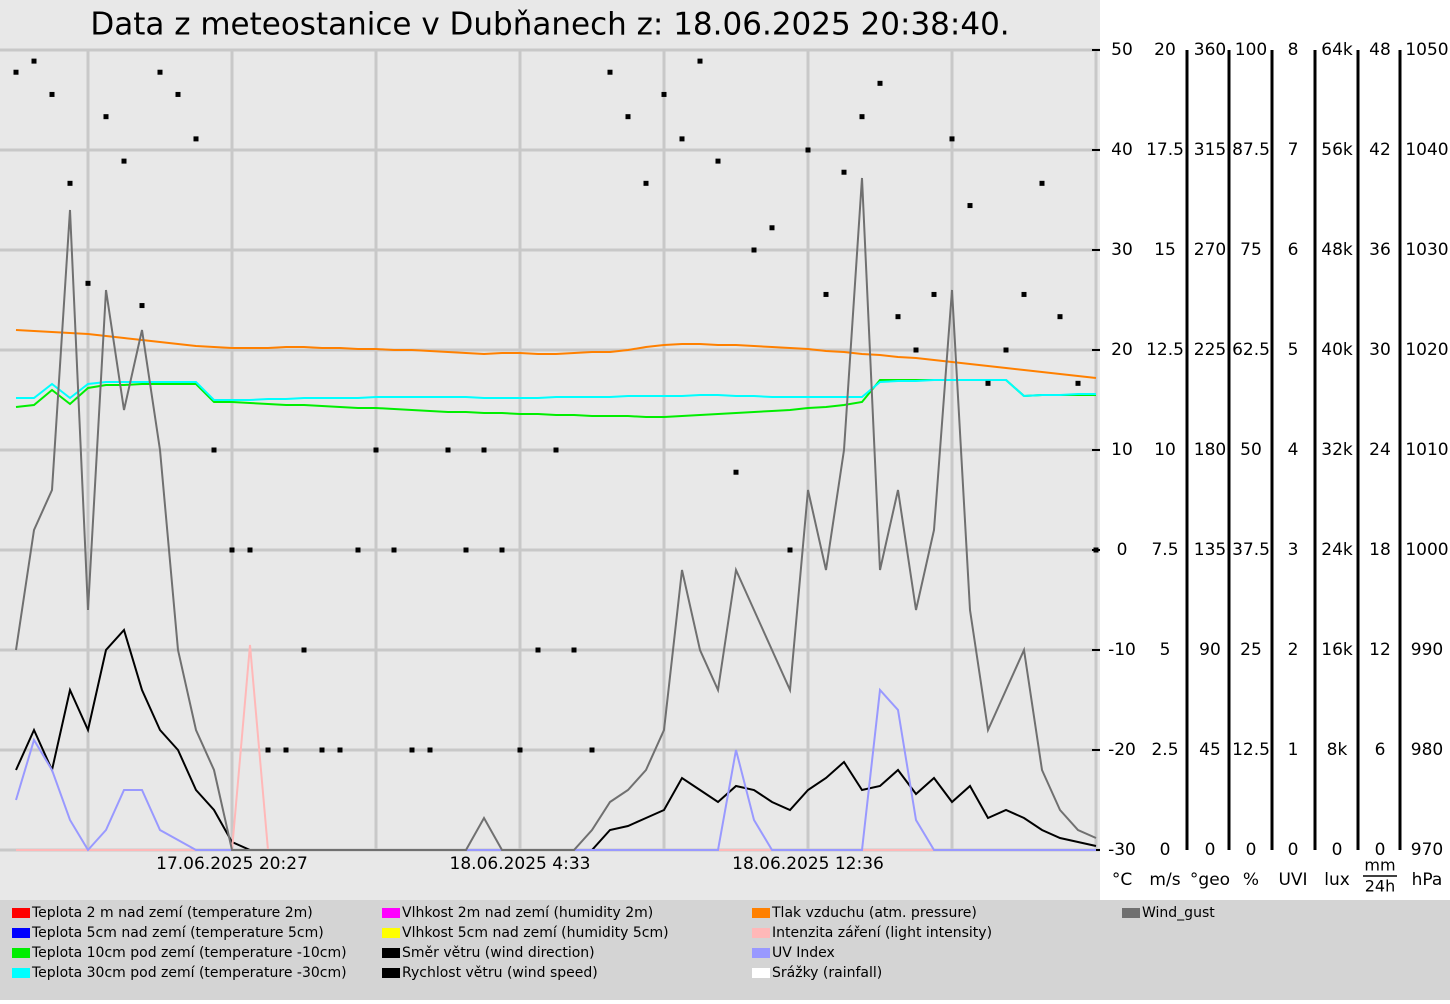  What do you see at coordinates (1210, 650) in the screenshot?
I see `y-tick-label: 90` at bounding box center [1210, 650].